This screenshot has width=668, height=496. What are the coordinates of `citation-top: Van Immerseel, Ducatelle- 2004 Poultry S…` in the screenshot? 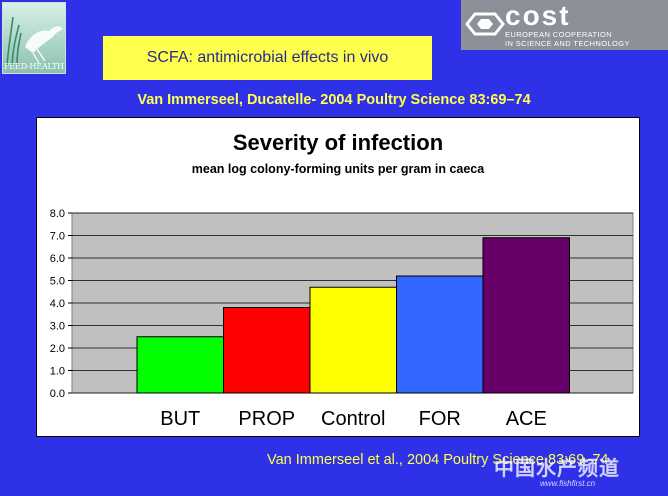 It's located at (334, 100).